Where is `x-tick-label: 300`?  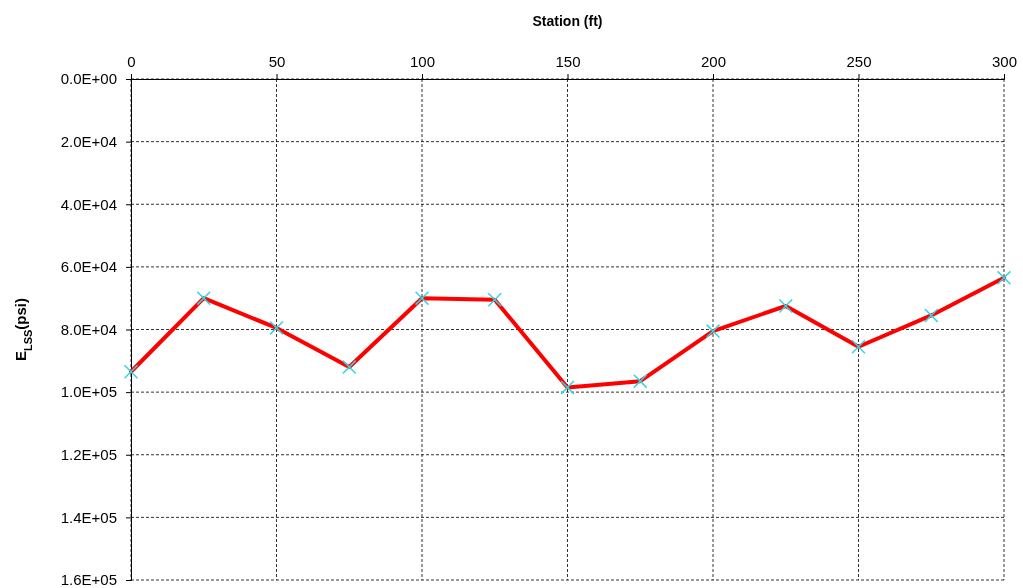
x-tick-label: 300 is located at coordinates (1004, 61).